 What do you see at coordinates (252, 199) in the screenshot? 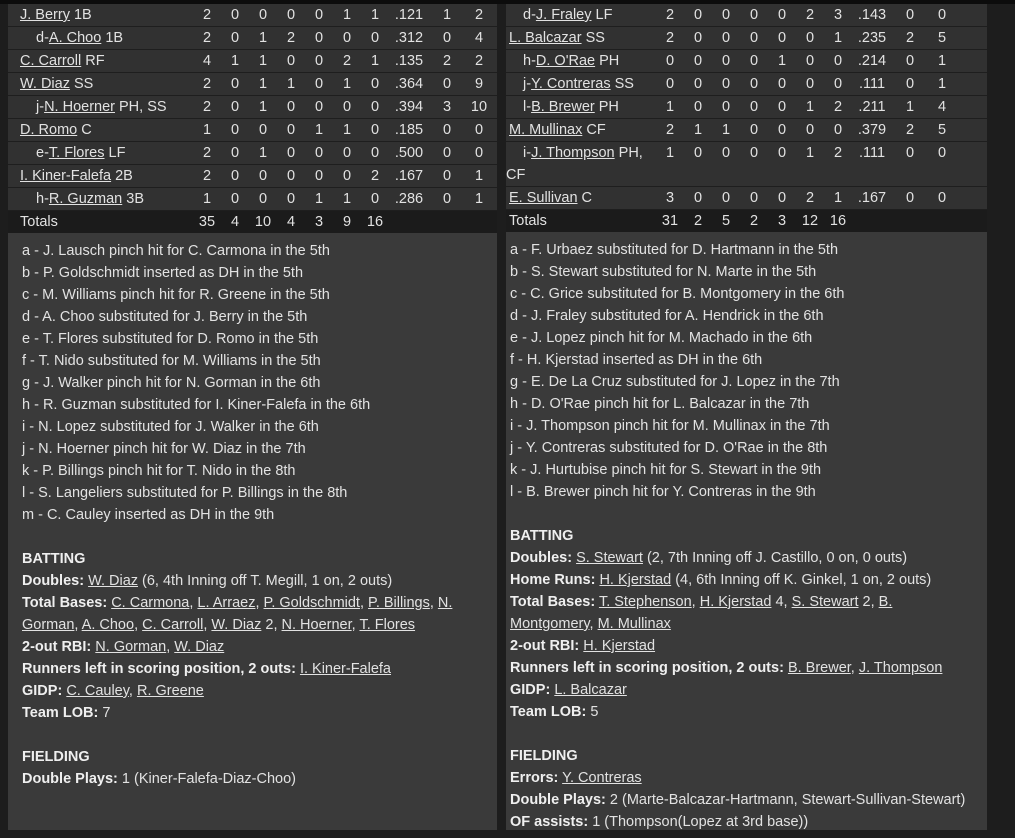
I see `batter-row: h-R. Guzman 3B 1 0 0 0 1 1 0 .286 0 1` at bounding box center [252, 199].